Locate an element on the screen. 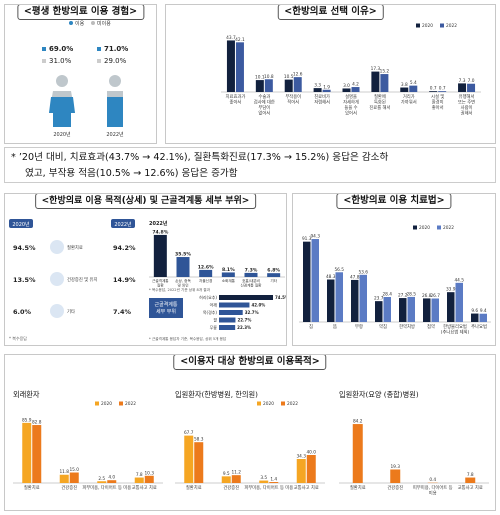  data-label-2020-2: 3.5 is located at coordinates (263, 478).